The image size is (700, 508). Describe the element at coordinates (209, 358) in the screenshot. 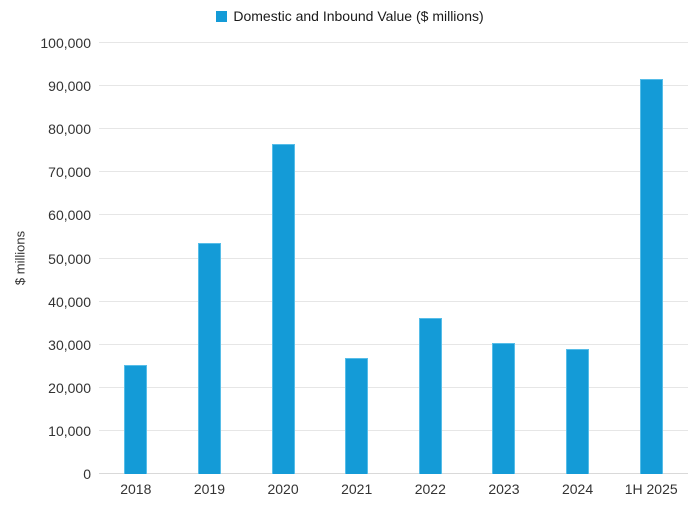

I see `bar-2019` at that location.